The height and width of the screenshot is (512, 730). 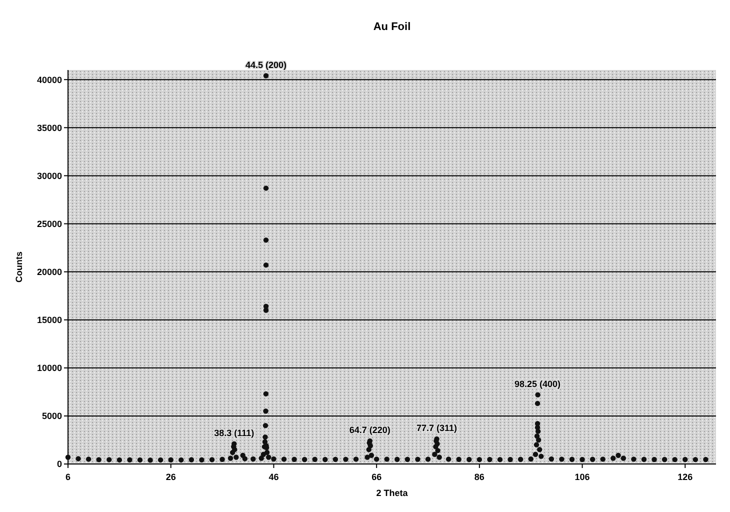 What do you see at coordinates (59, 464) in the screenshot?
I see `y-tick-label: 0` at bounding box center [59, 464].